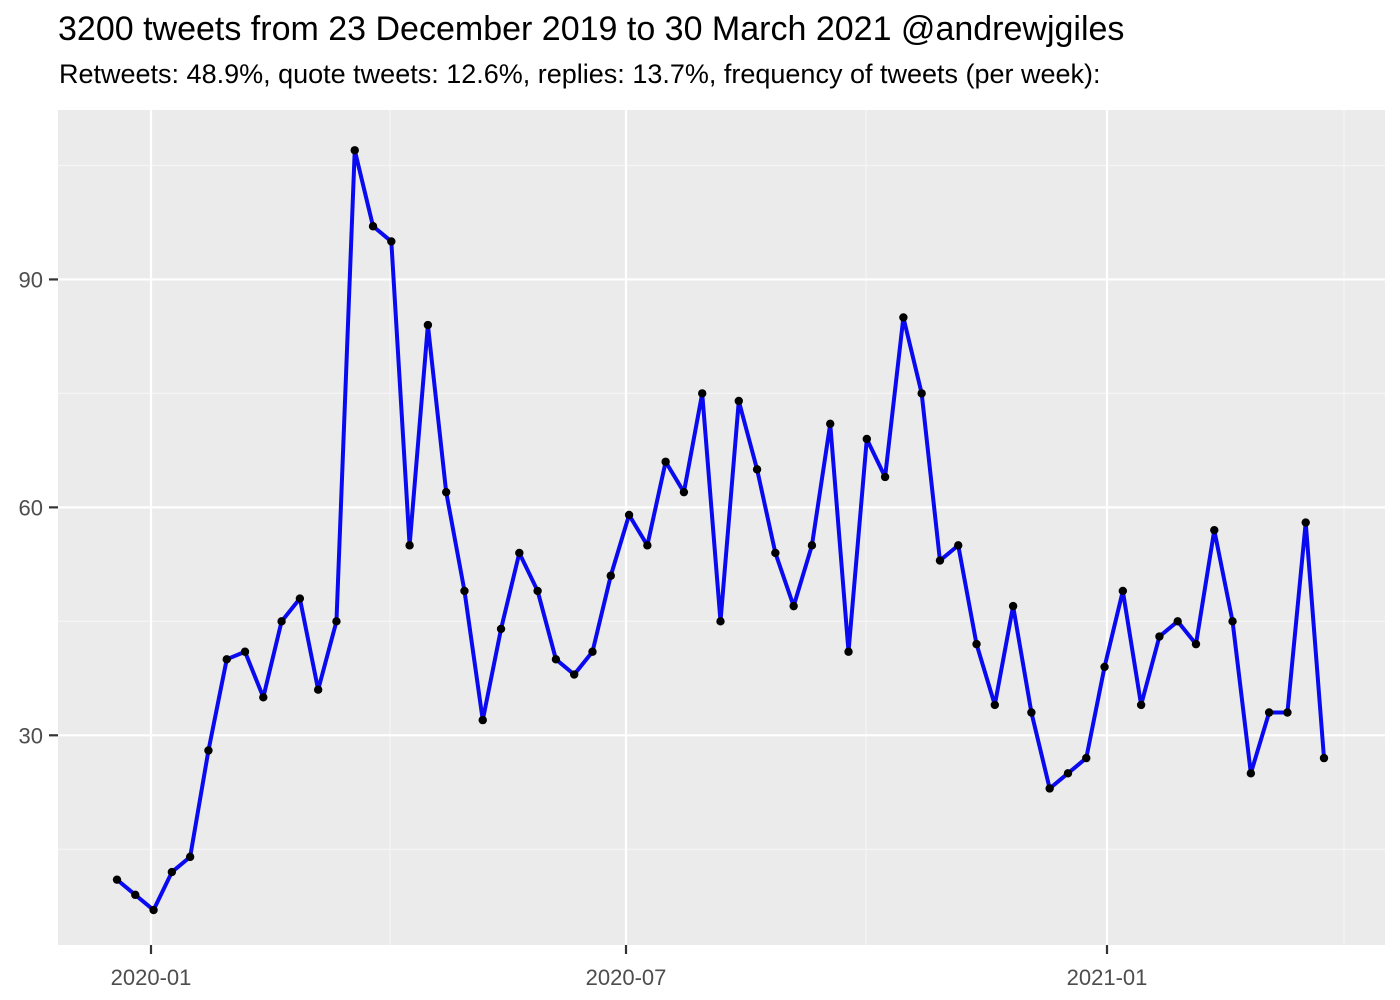 The width and height of the screenshot is (1400, 1000). Describe the element at coordinates (31, 735) in the screenshot. I see `y-tick-label: 30` at that location.